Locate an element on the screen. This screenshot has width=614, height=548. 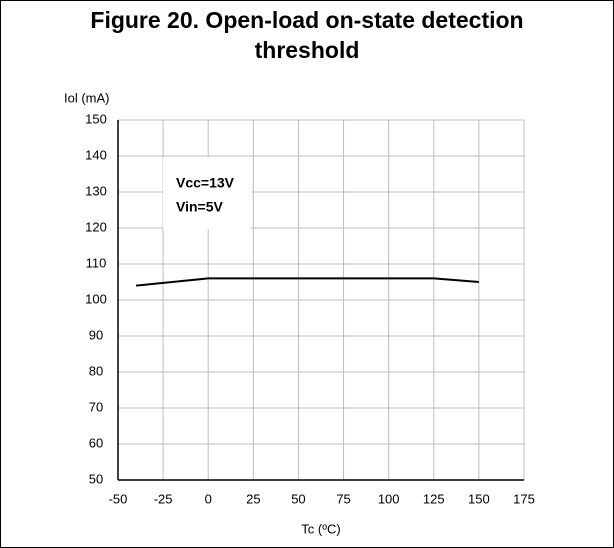
chart-title-line-1: Figure 20. Open-load on-state detection is located at coordinates (306, 20).